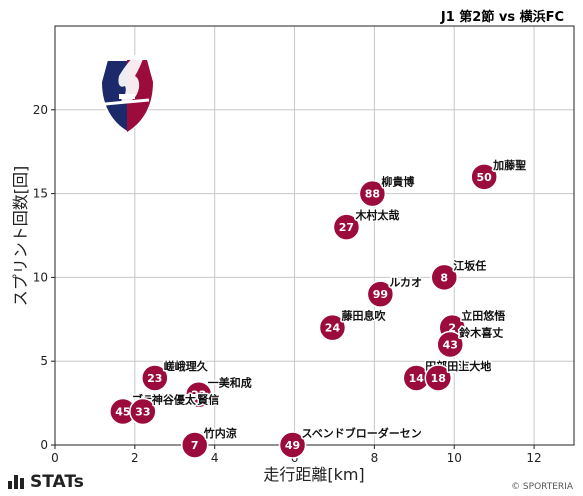 The width and height of the screenshot is (583, 496). What do you see at coordinates (363, 316) in the screenshot?
I see `data-point-label: 藤田息吹` at bounding box center [363, 316].